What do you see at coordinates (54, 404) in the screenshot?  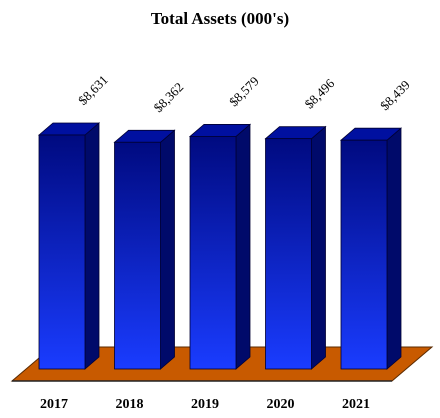 I see `x-tick-label: 2017` at bounding box center [54, 404].